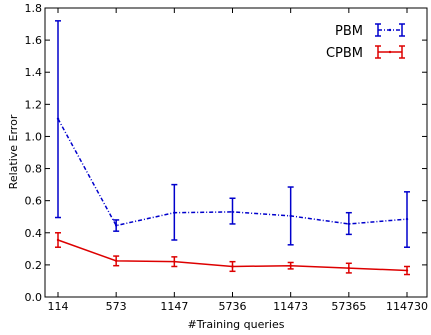 The height and width of the screenshot is (335, 431). What do you see at coordinates (34, 72) in the screenshot?
I see `y-tick-label: 1.4` at bounding box center [34, 72].